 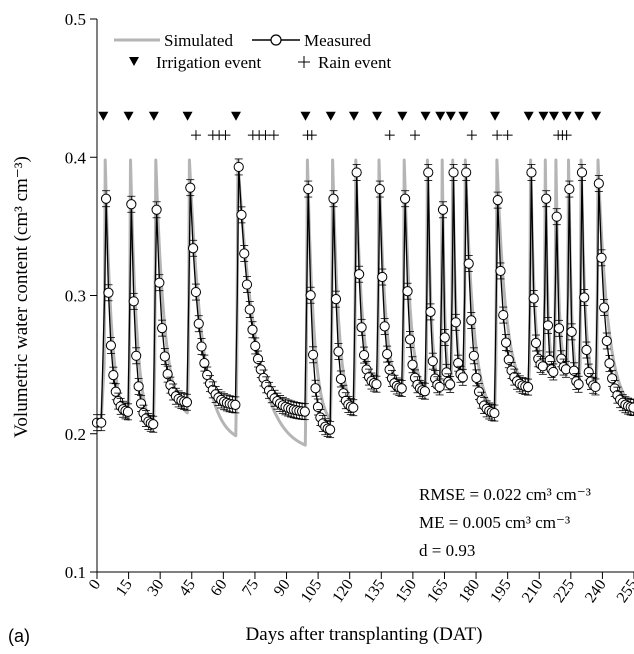 I want to click on y-tick-label: 0.1, so click(x=75, y=572).